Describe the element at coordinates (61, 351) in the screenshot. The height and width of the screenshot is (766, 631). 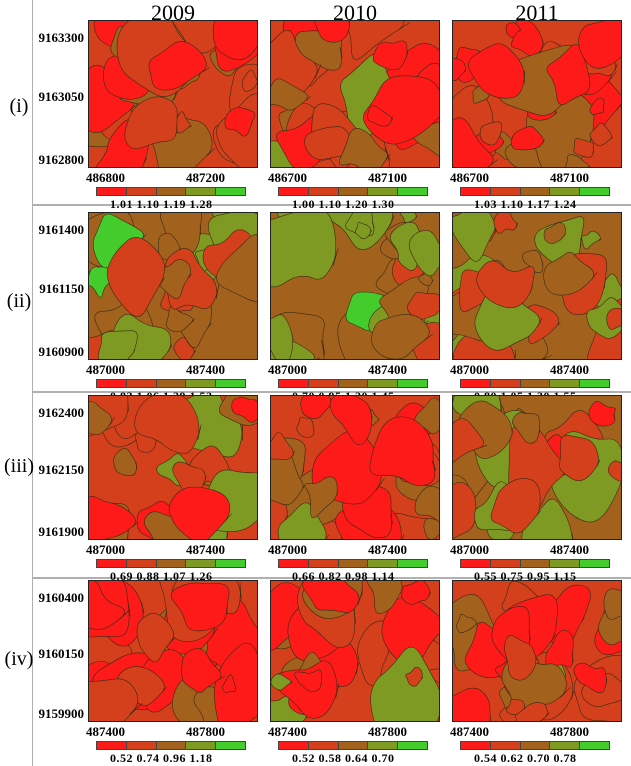
I see `y-tick-label: 9160900` at that location.